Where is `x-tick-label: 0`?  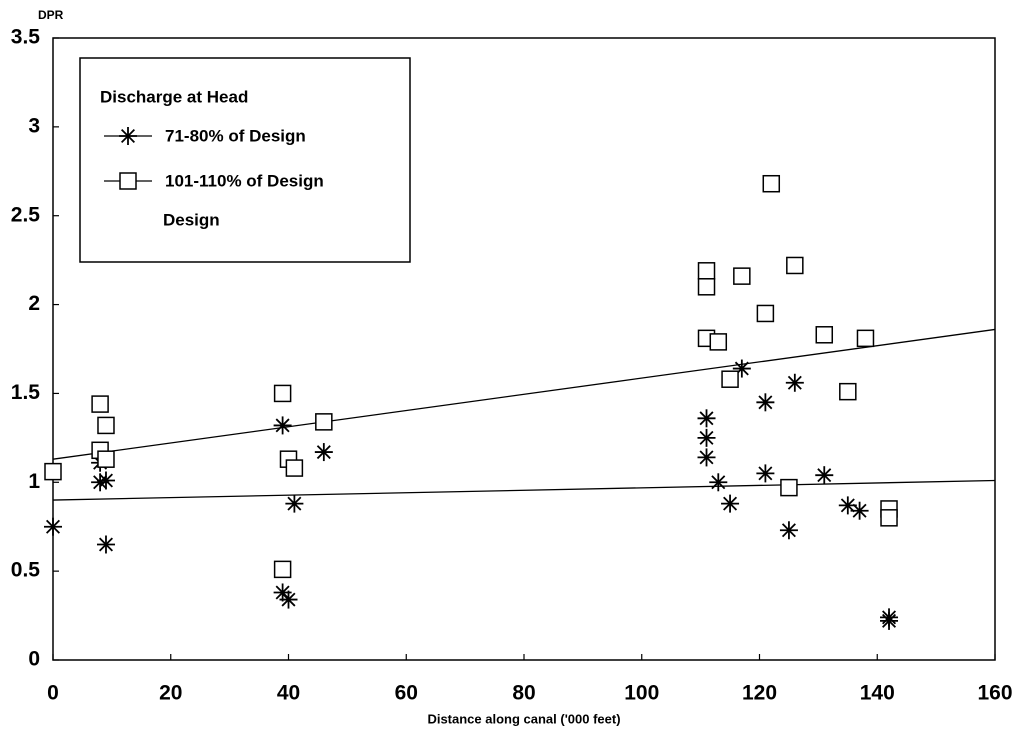
x-tick-label: 0 is located at coordinates (53, 693).